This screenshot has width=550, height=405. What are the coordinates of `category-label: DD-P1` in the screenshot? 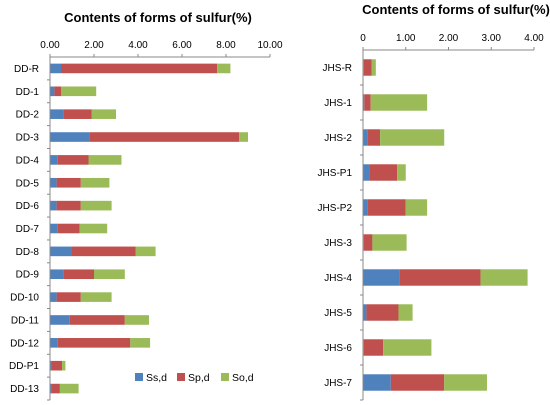 It's located at (24, 366).